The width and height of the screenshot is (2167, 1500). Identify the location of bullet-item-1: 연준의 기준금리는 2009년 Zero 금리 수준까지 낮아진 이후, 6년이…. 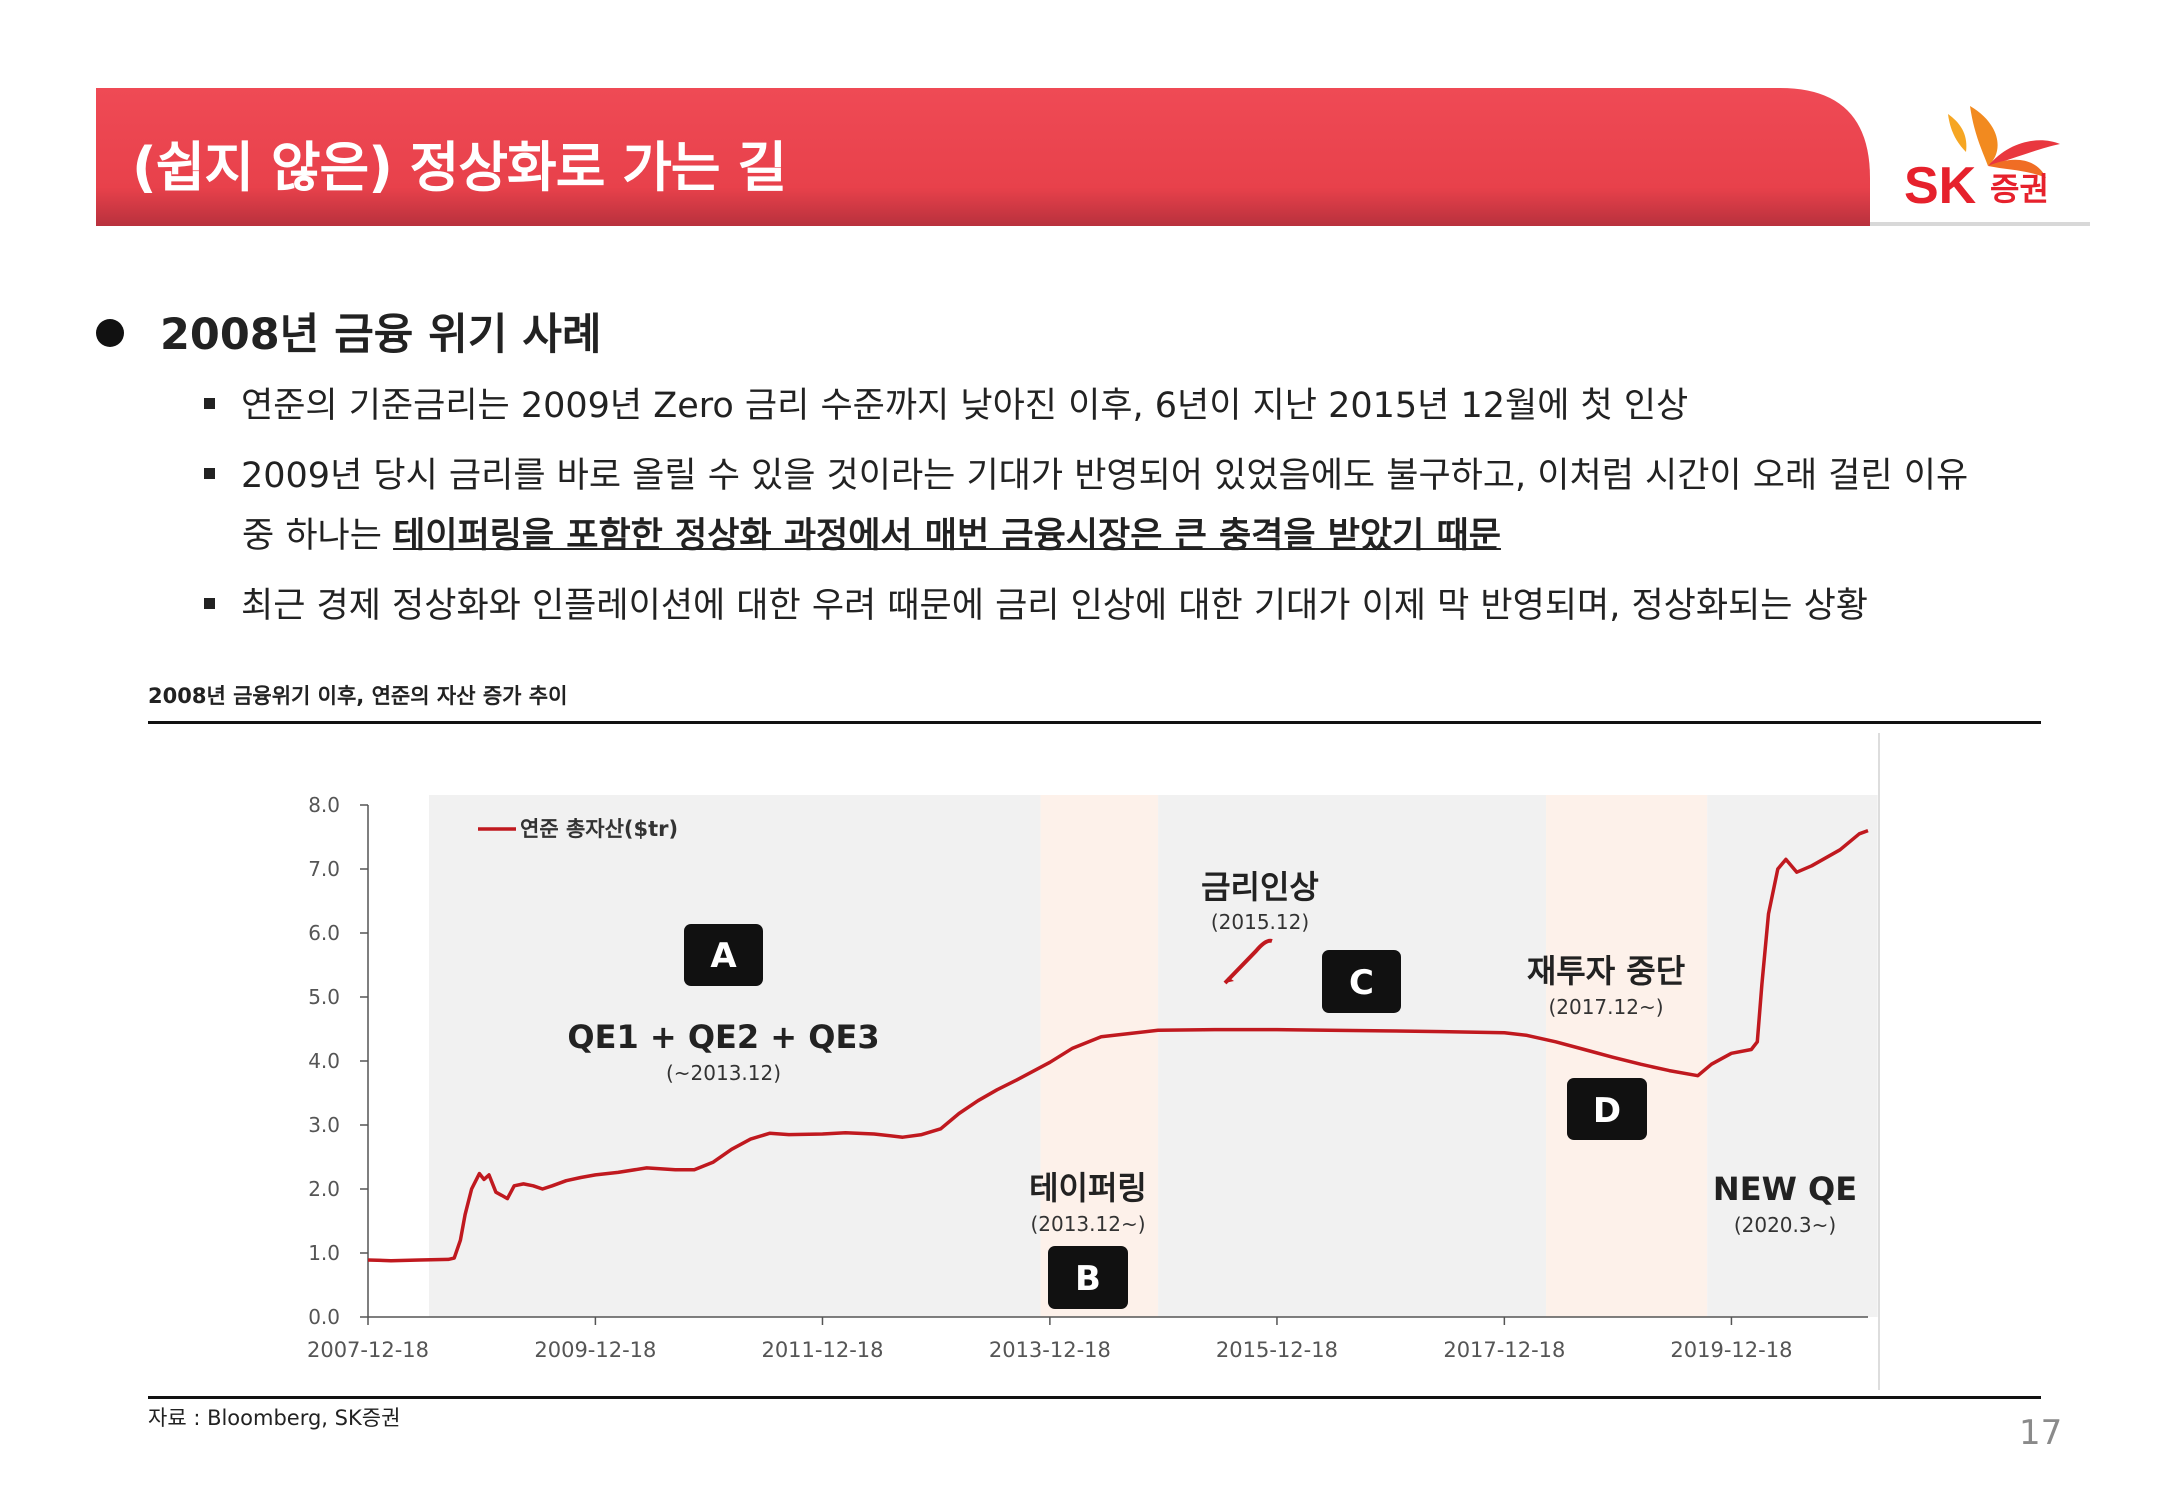
(946, 406).